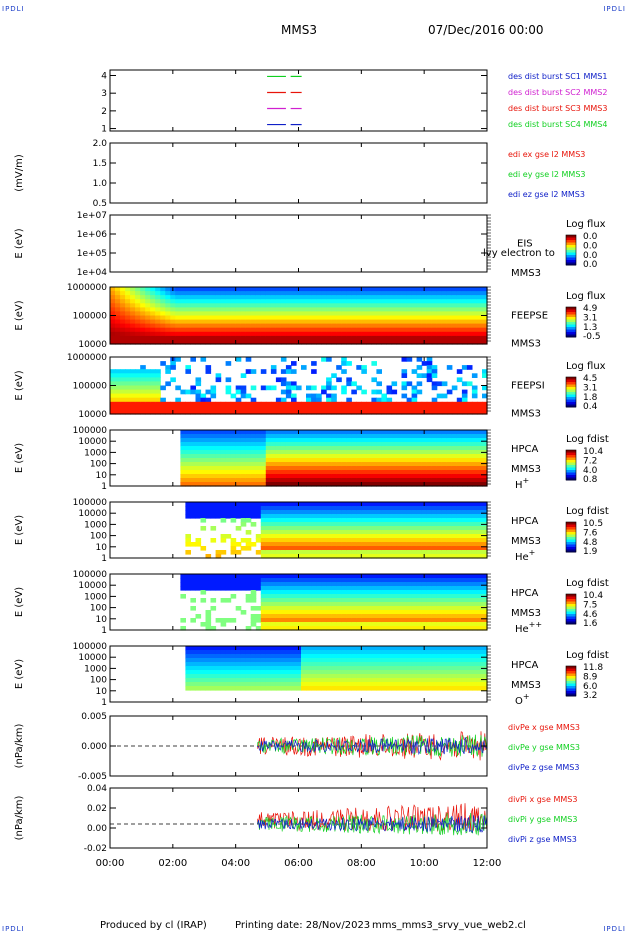 This screenshot has width=630, height=934. Describe the element at coordinates (571, 378) in the screenshot. I see `colorbar-swatch` at that location.